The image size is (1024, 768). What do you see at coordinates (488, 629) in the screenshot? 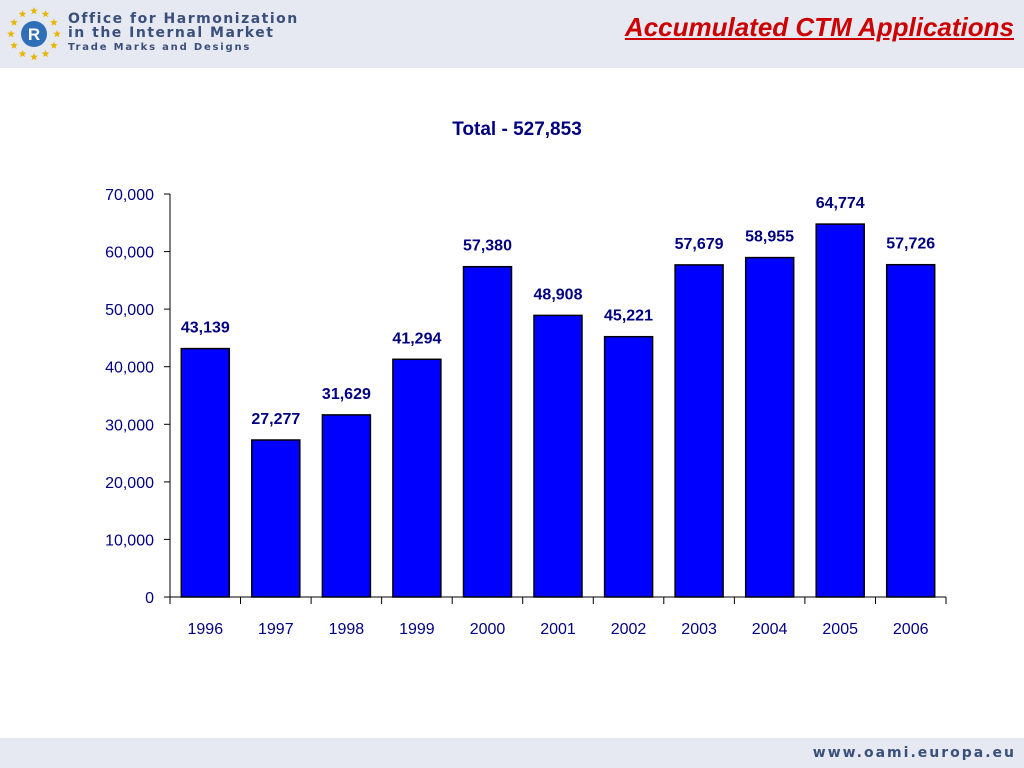
I see `x-tick-label-2000: 2000` at bounding box center [488, 629].